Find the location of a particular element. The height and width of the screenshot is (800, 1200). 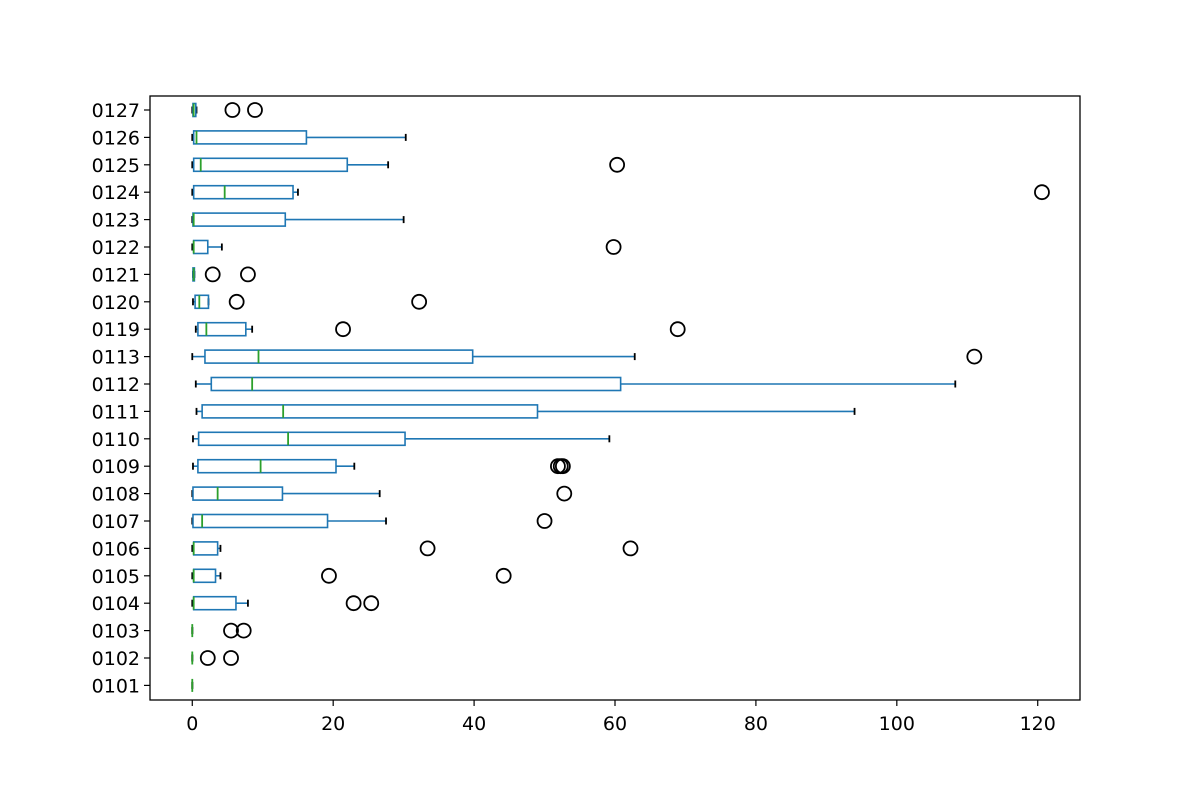

x-tick-label: 100 is located at coordinates (897, 724).